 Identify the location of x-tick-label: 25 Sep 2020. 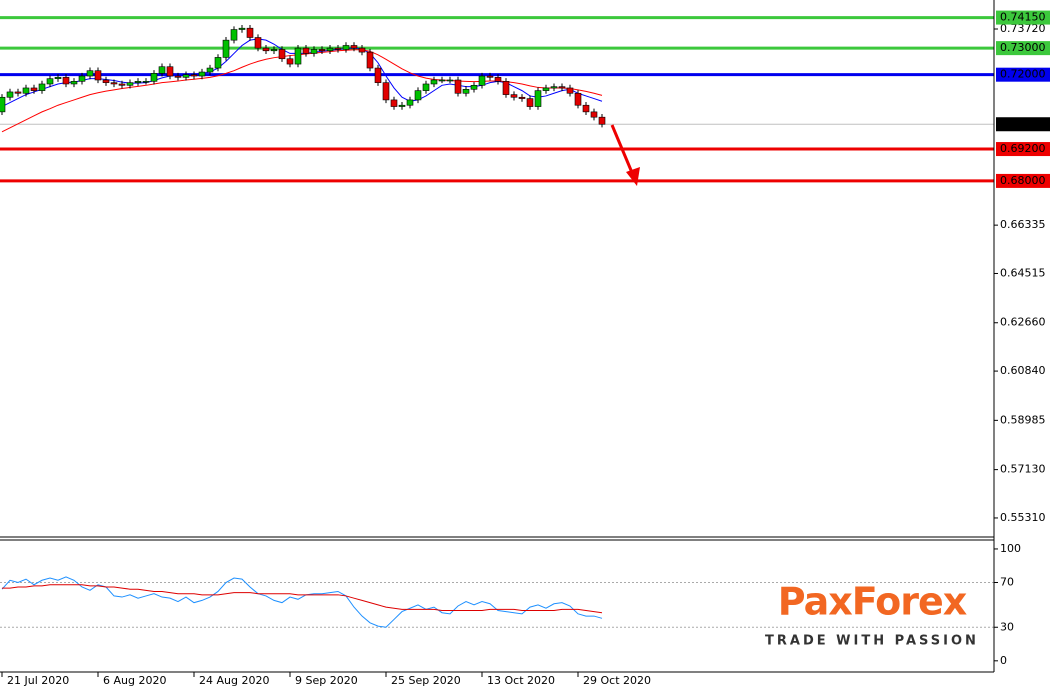
(426, 680).